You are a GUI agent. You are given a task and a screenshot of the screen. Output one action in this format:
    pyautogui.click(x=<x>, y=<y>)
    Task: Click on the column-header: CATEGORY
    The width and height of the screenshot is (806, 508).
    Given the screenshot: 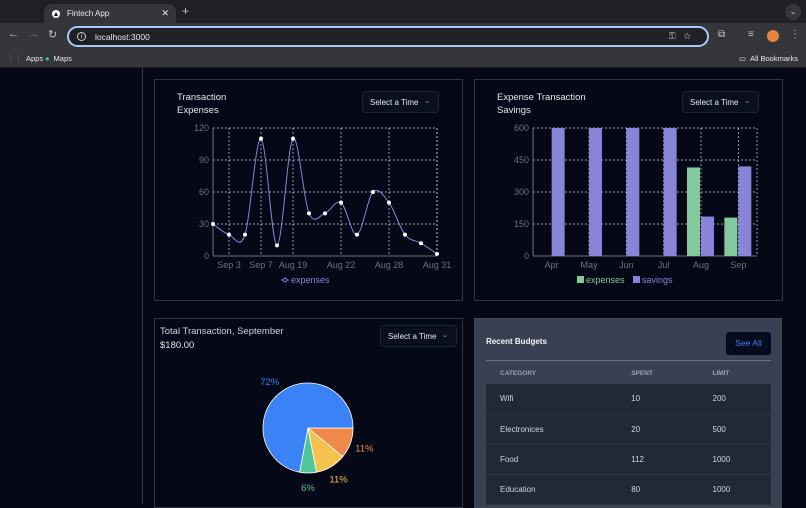 What is the action you would take?
    pyautogui.click(x=552, y=373)
    